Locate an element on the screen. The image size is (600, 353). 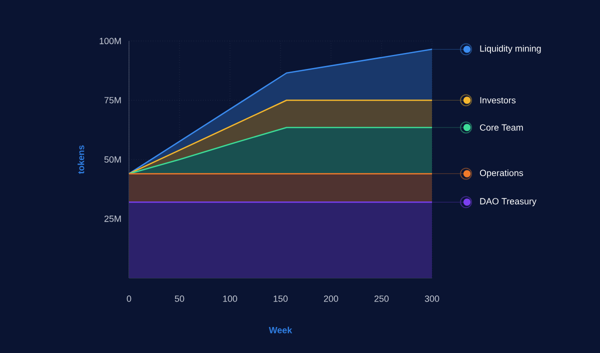
x-tick-label: 100 is located at coordinates (230, 299).